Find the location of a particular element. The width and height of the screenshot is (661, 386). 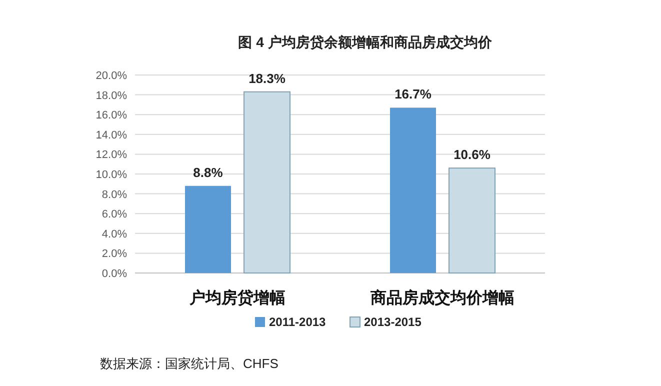

y-tick-label: 4.0% is located at coordinates (115, 234).